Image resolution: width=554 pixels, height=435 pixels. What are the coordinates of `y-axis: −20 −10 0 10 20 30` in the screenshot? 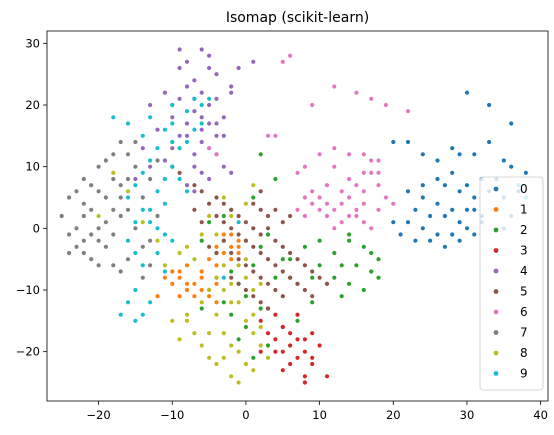 It's located at (31, 197).